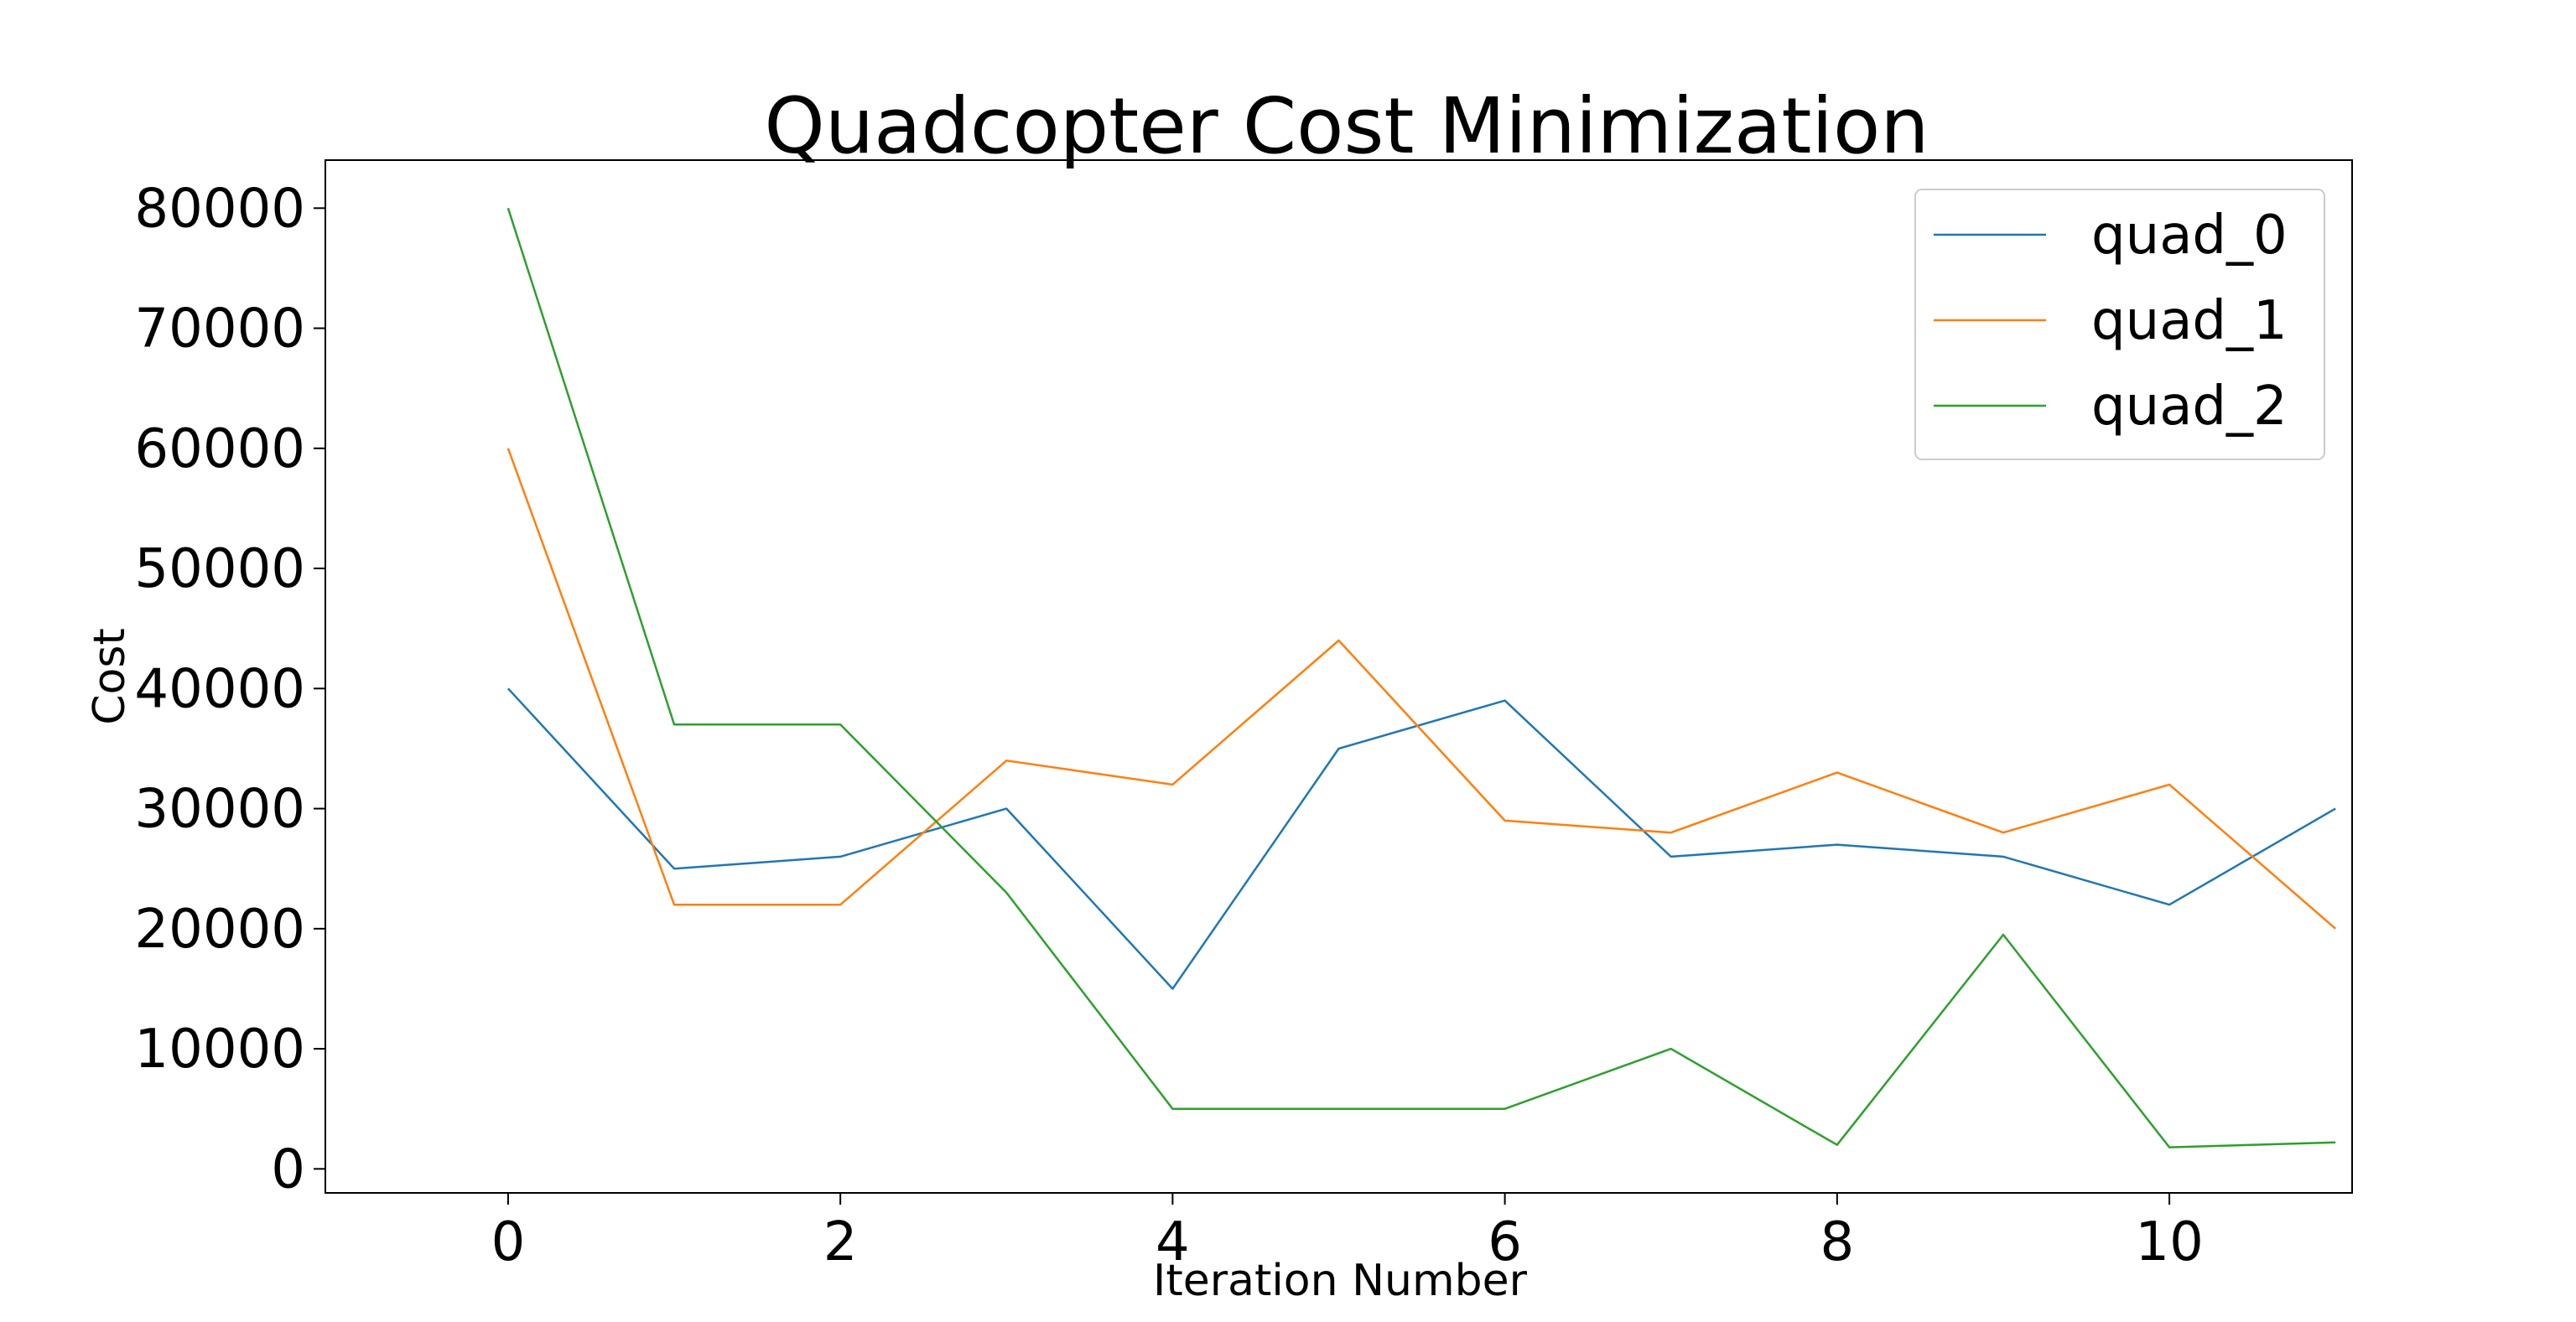 The image size is (2576, 1322). Describe the element at coordinates (1837, 1242) in the screenshot. I see `x-tick-label: 8` at that location.